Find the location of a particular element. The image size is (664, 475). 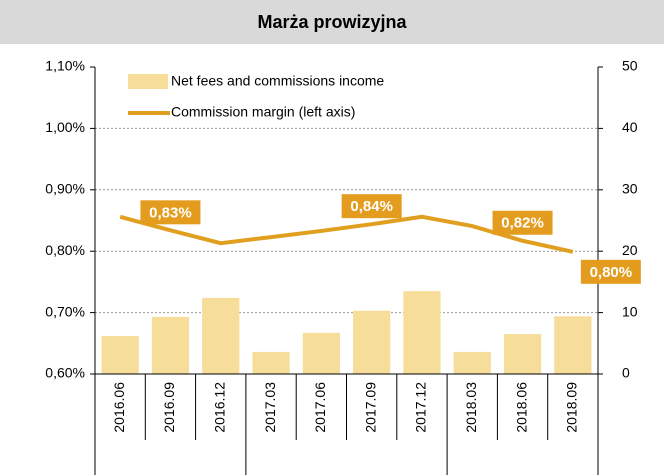

value-label: 0,80% is located at coordinates (611, 272).